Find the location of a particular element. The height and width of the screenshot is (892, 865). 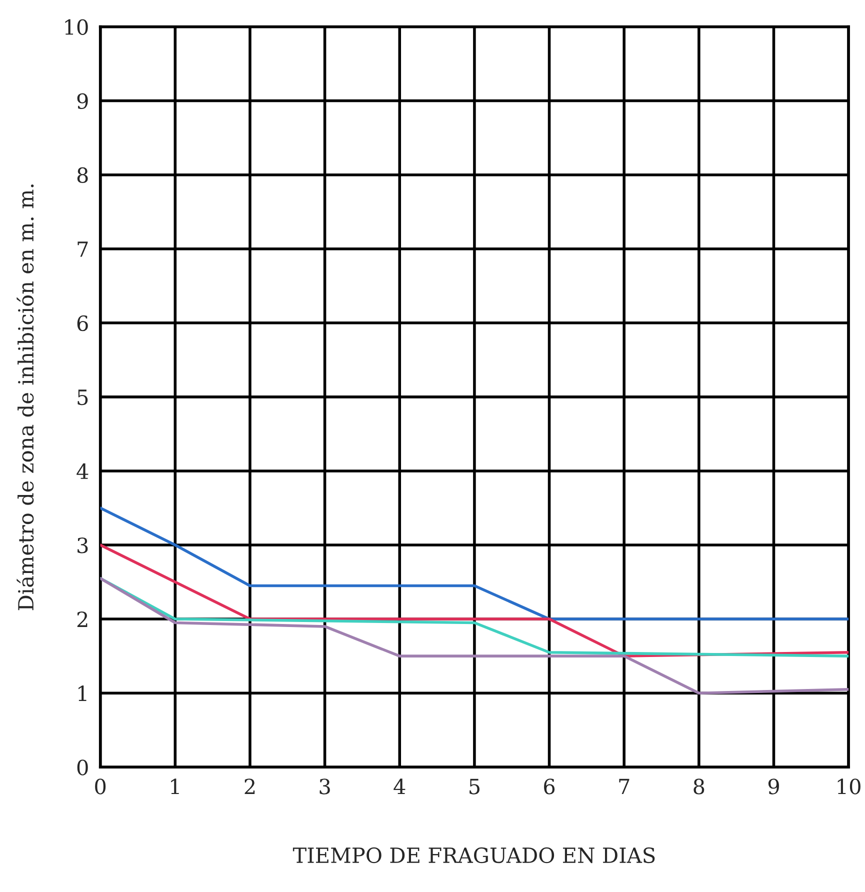

x-tick-label: 2 is located at coordinates (249, 786).